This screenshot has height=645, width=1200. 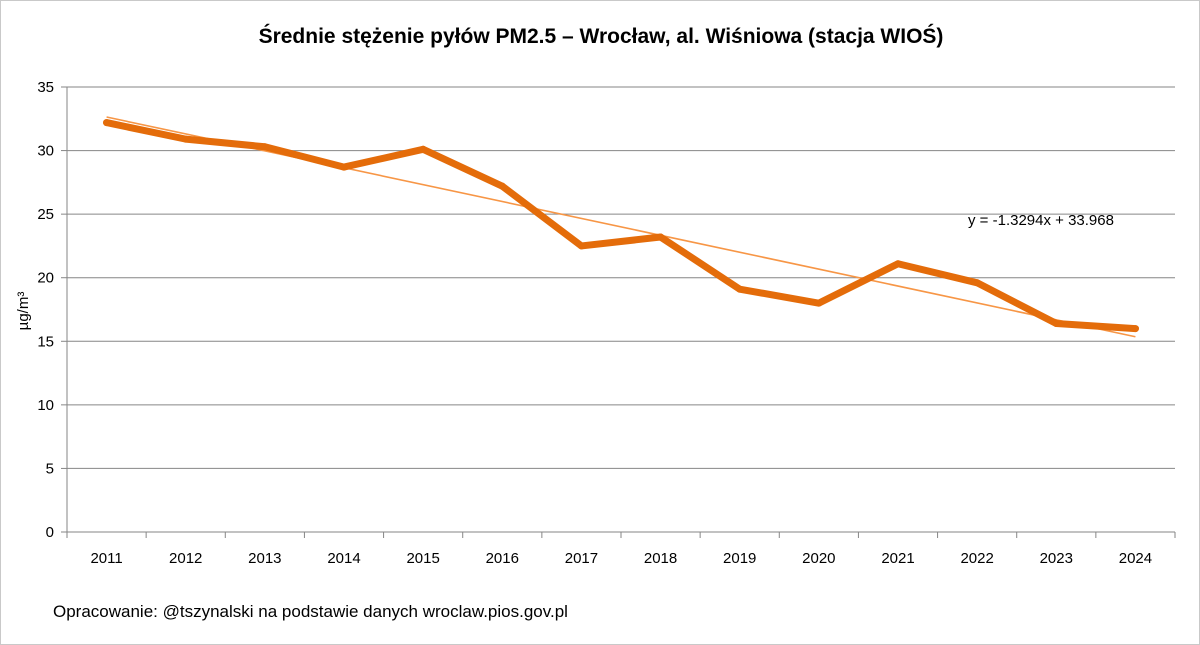 What do you see at coordinates (45, 341) in the screenshot?
I see `y-tick-label: 15` at bounding box center [45, 341].